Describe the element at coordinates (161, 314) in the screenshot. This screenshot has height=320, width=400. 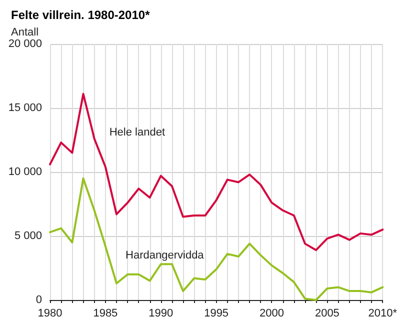
I see `x-tick-label: 1990` at that location.